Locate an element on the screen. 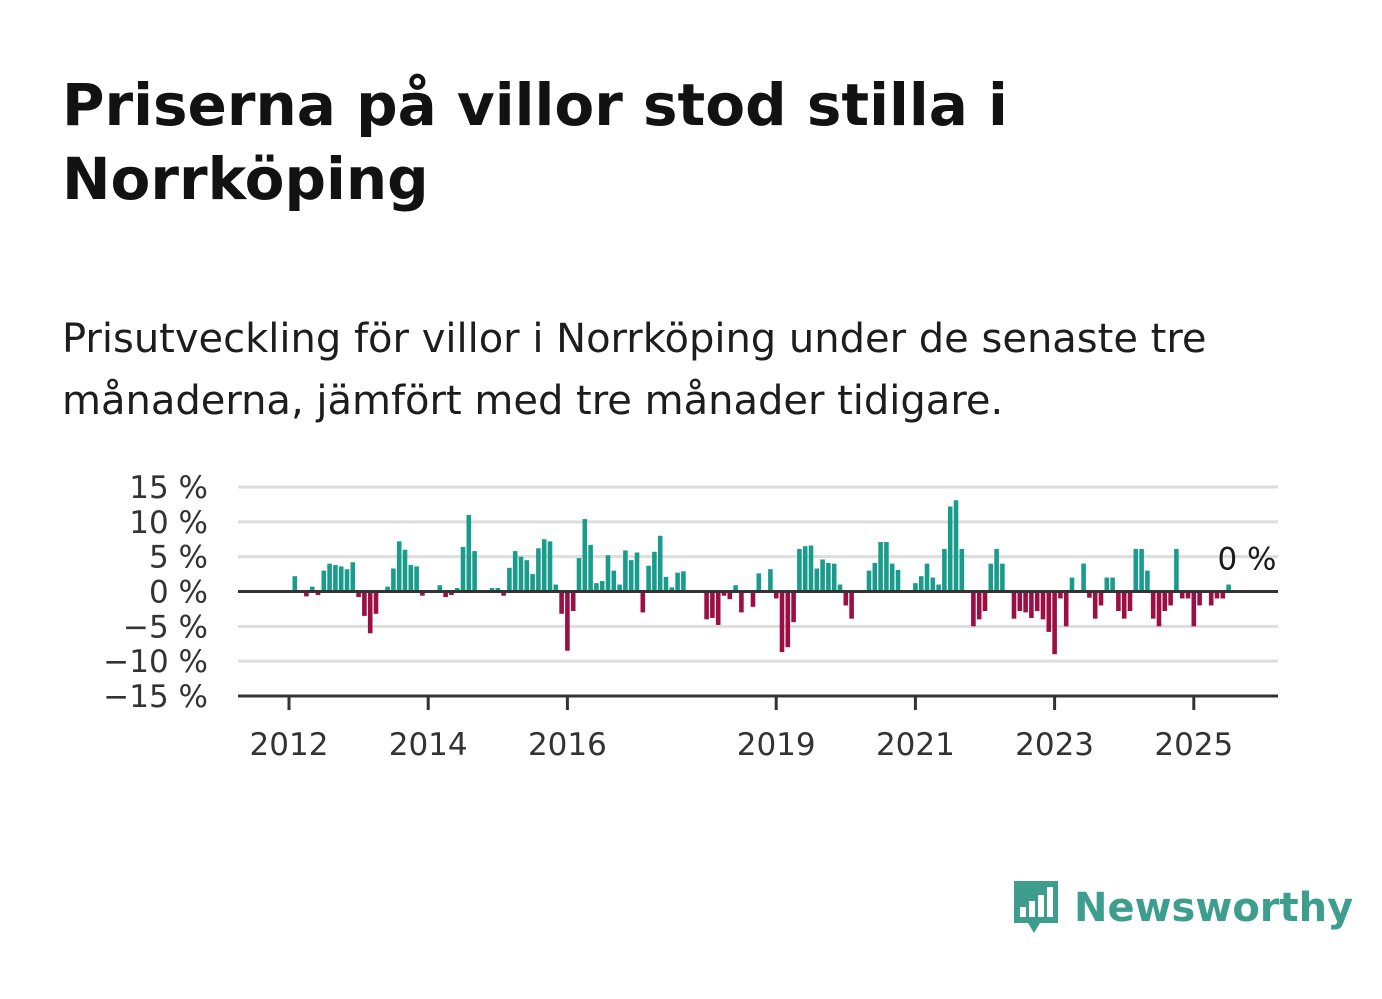 This screenshot has width=1382, height=999. bar-series is located at coordinates (761, 577).